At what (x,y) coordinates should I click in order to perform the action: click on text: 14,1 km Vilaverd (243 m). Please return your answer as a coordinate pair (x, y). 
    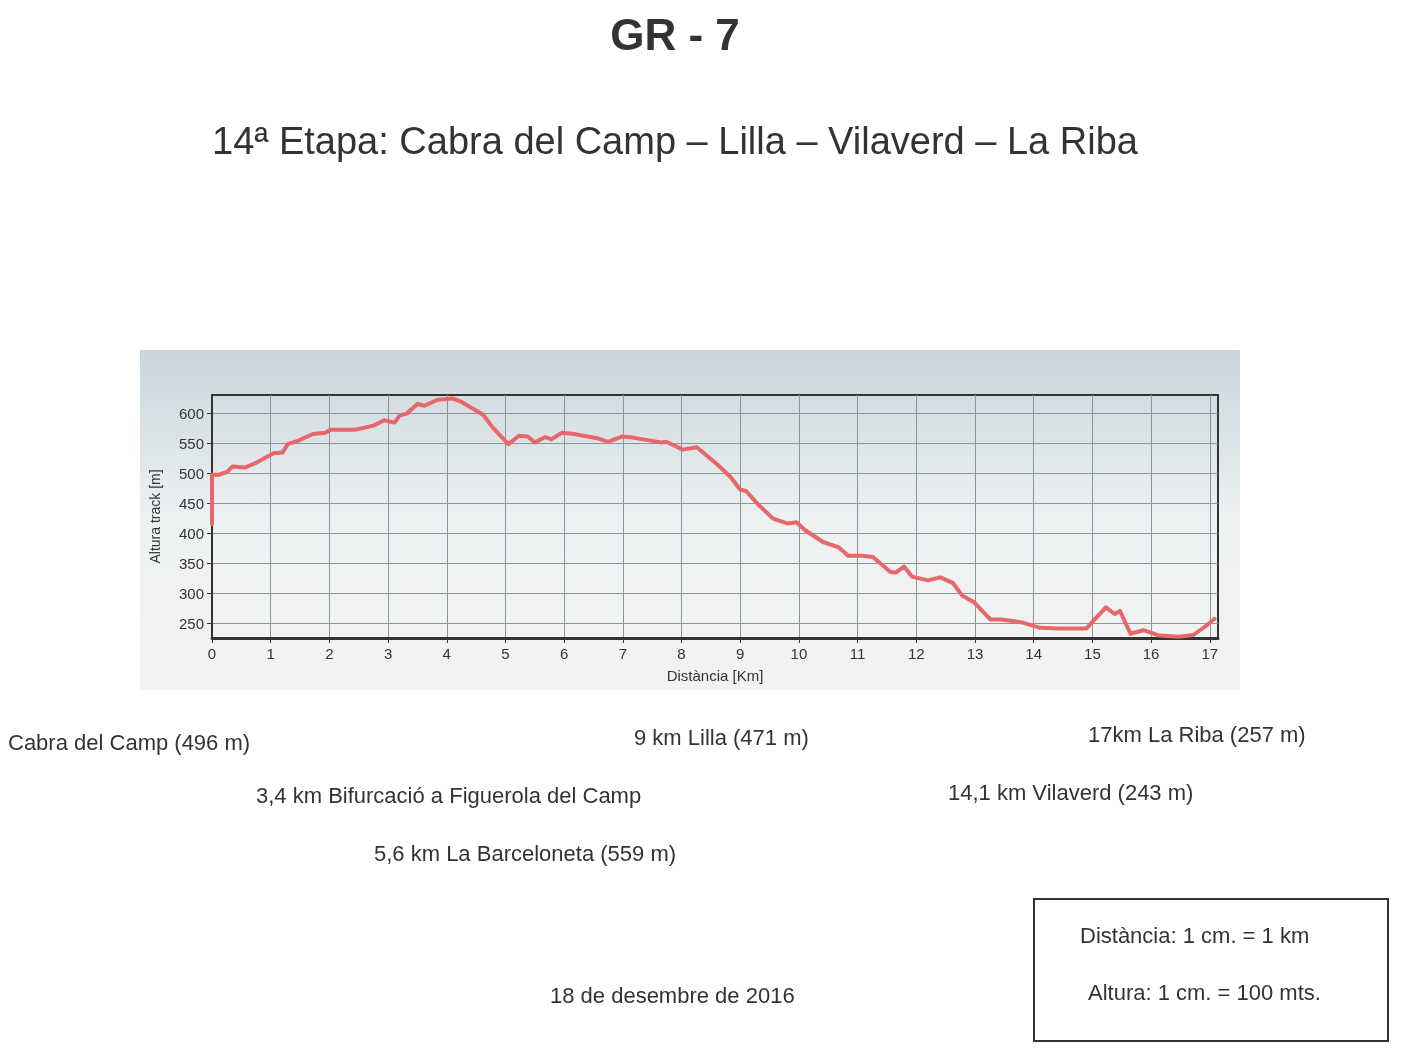
    Looking at the image, I should click on (1071, 793).